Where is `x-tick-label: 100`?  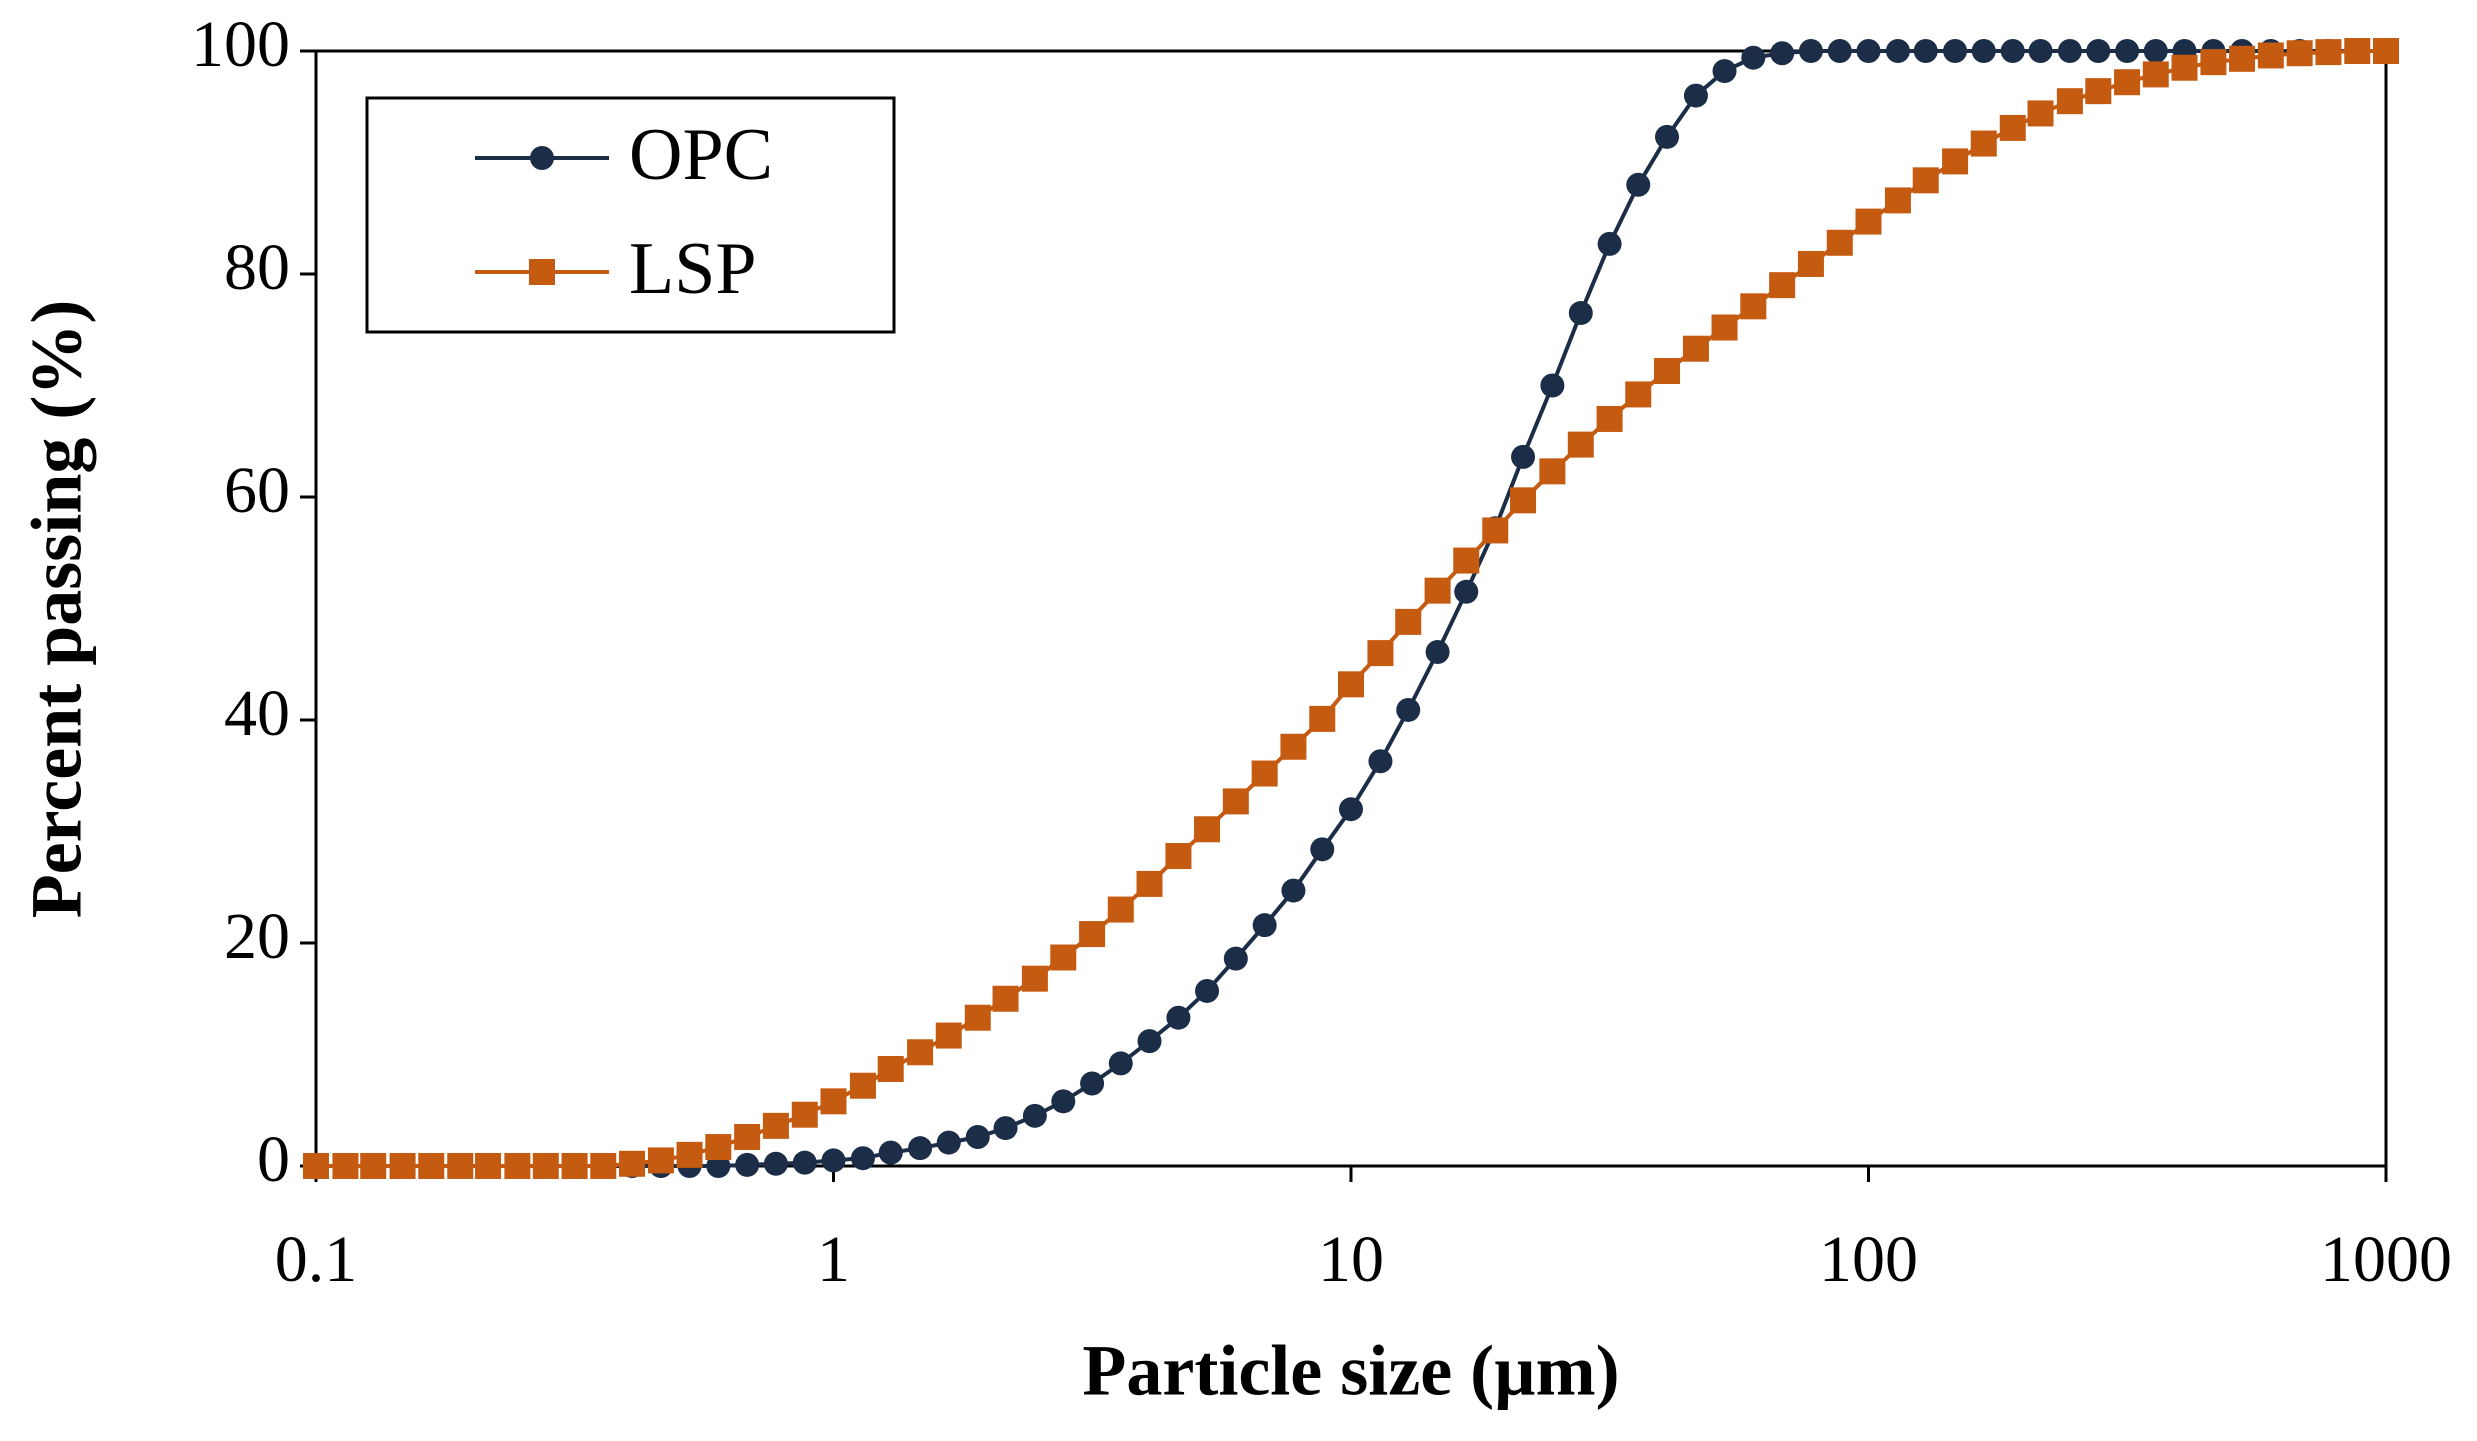
x-tick-label: 100 is located at coordinates (1868, 1259).